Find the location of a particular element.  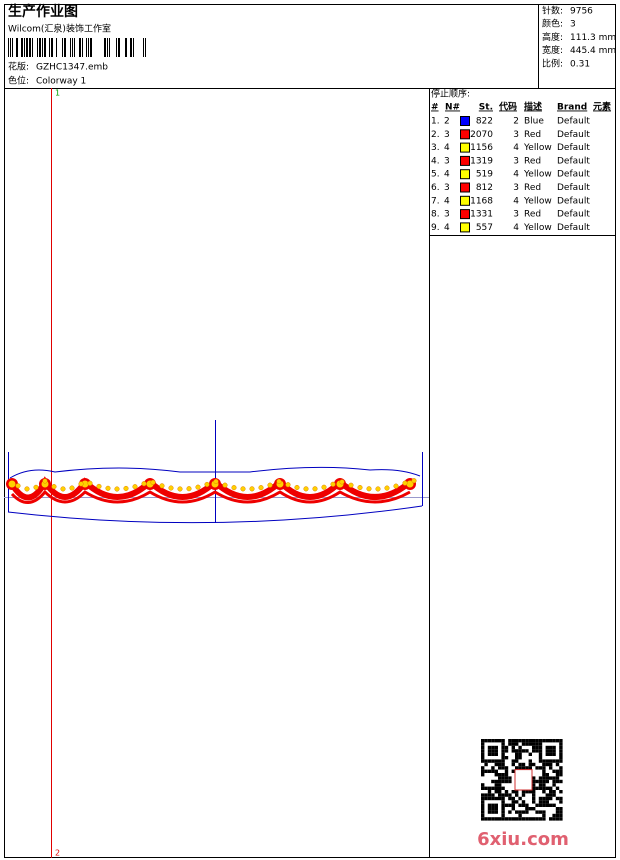

row-number: 2. is located at coordinates (435, 135).